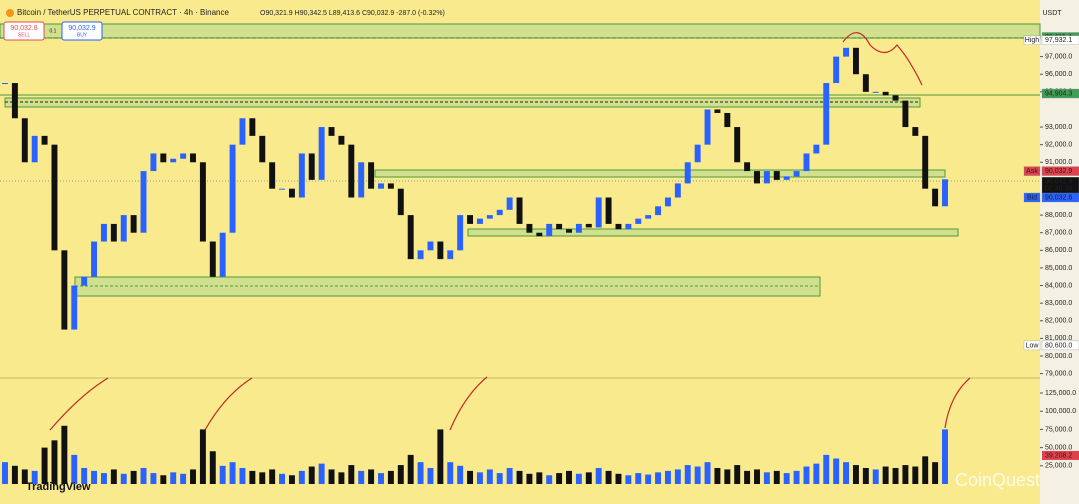 Image resolution: width=1079 pixels, height=504 pixels. I want to click on price-axis-bg, so click(1059, 252).